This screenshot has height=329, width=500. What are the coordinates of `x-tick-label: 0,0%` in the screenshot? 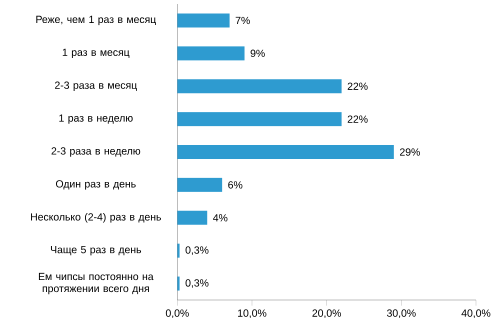 It's located at (177, 313).